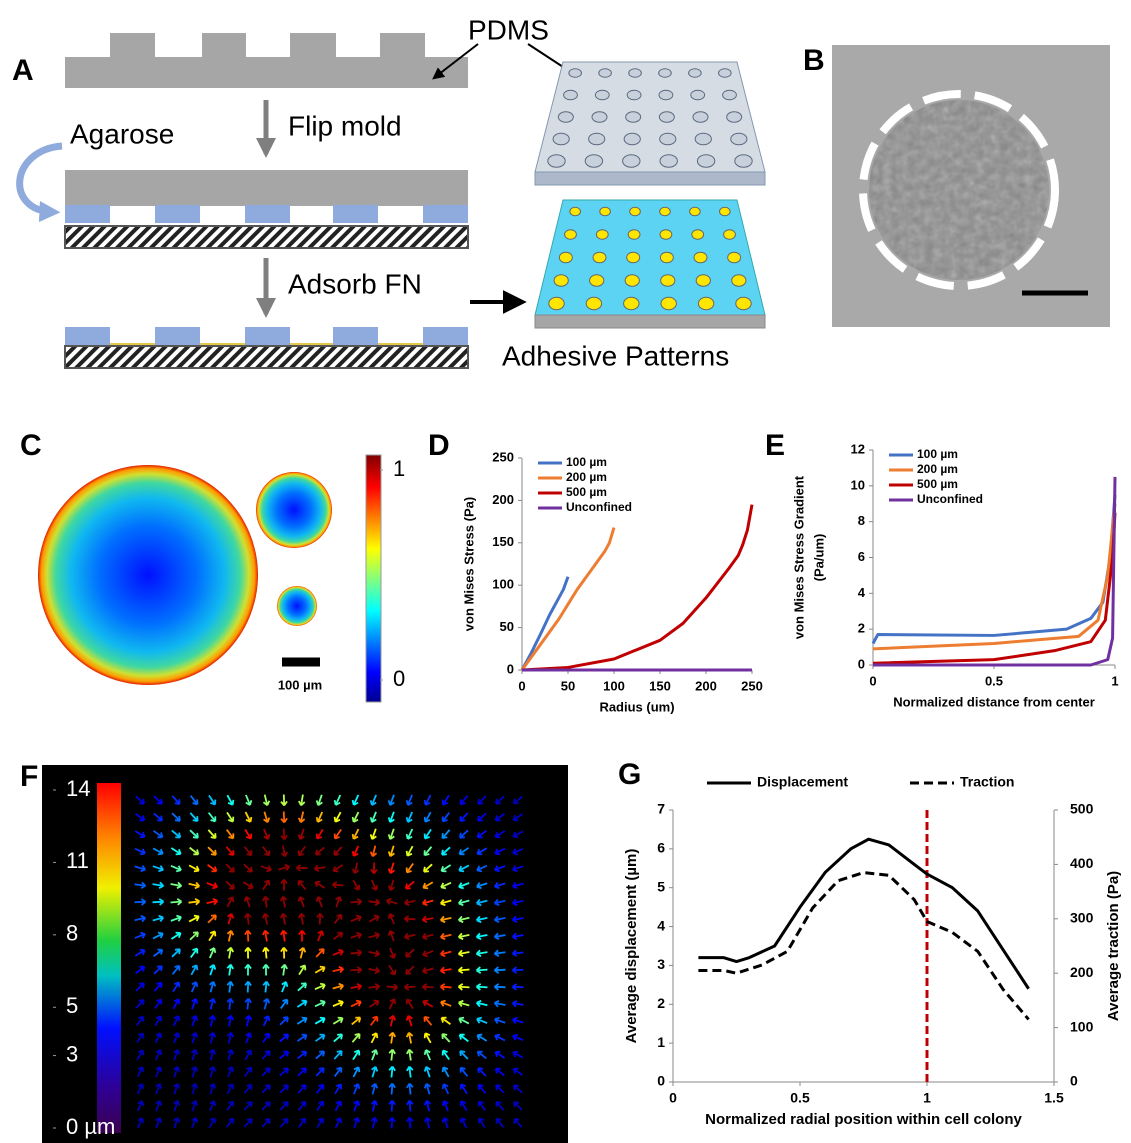  Describe the element at coordinates (586, 492) in the screenshot. I see `legend-label: 500 µm` at that location.